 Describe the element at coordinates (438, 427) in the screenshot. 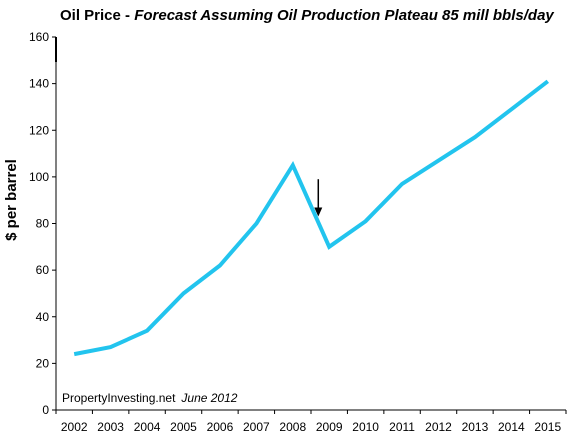

I see `x-tick-label: 2012` at that location.